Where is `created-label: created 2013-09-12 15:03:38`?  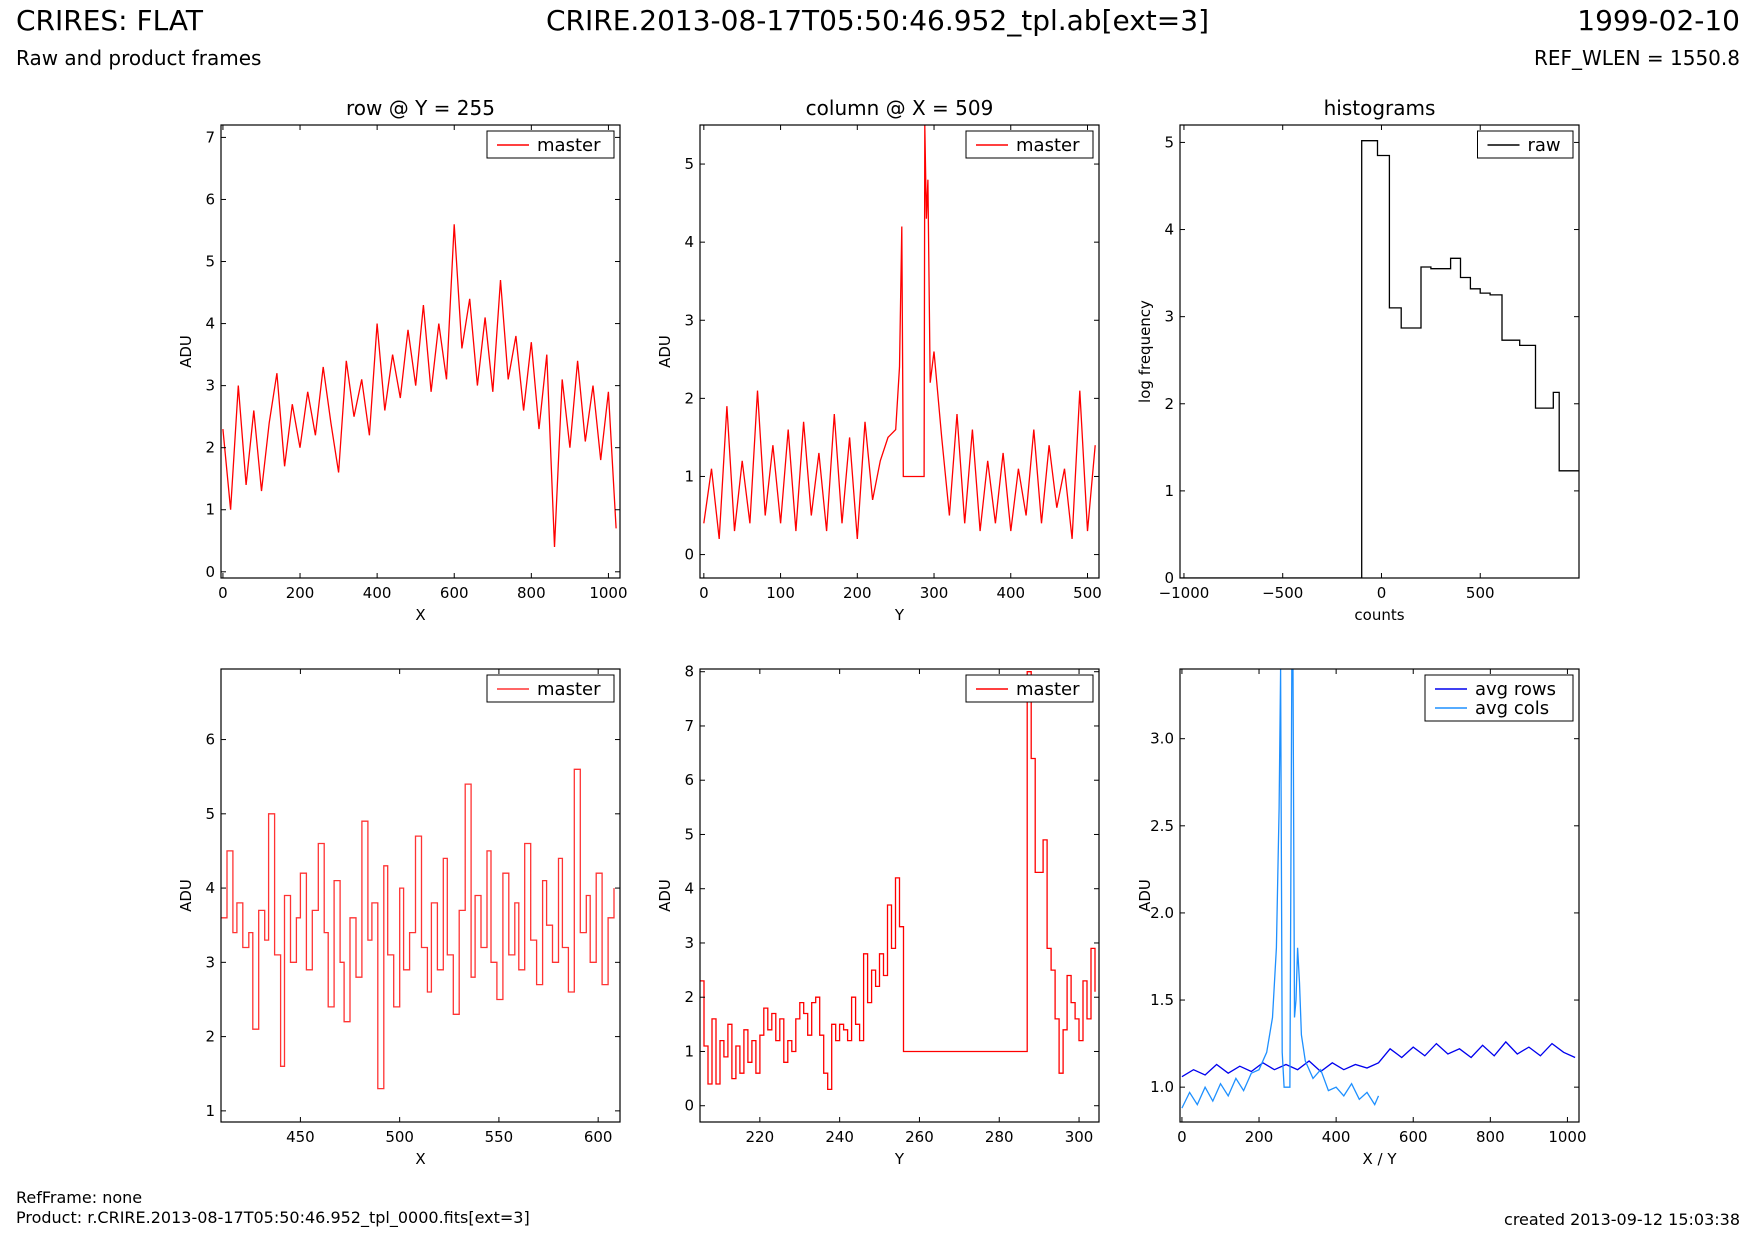 created-label: created 2013-09-12 15:03:38 is located at coordinates (1622, 1219).